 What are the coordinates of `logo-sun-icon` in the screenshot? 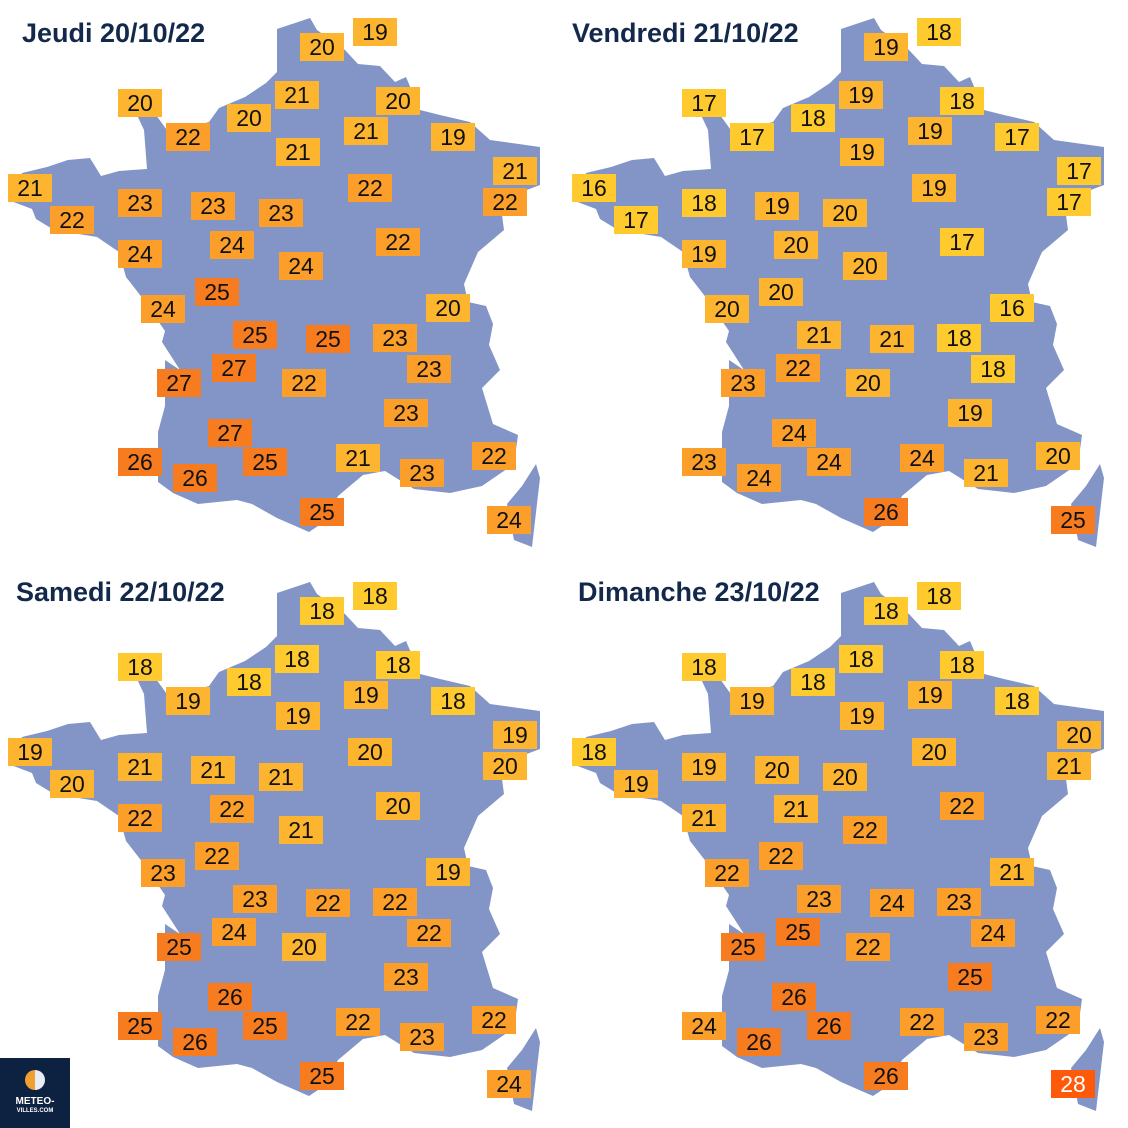 It's located at (35, 1080).